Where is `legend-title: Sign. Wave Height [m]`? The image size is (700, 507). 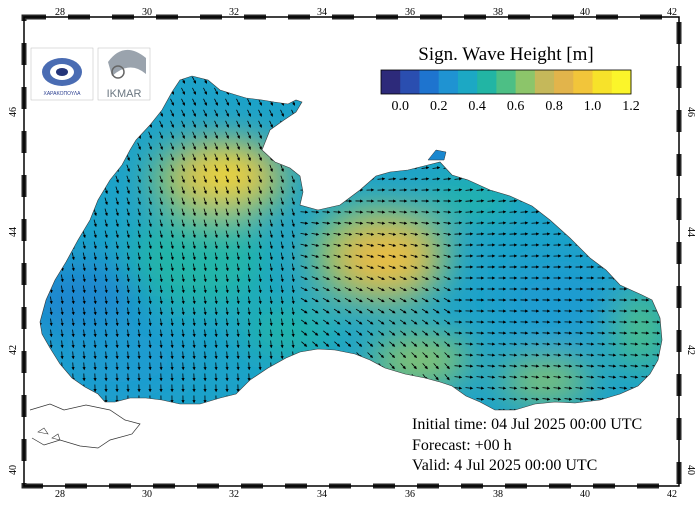
legend-title: Sign. Wave Height [m] is located at coordinates (506, 54).